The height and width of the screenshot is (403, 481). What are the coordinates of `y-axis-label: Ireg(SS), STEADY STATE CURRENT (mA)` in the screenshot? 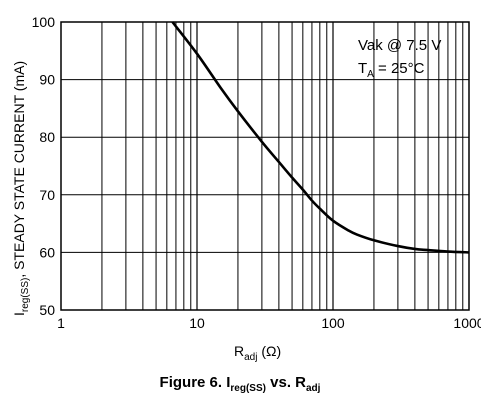 It's located at (21, 188).